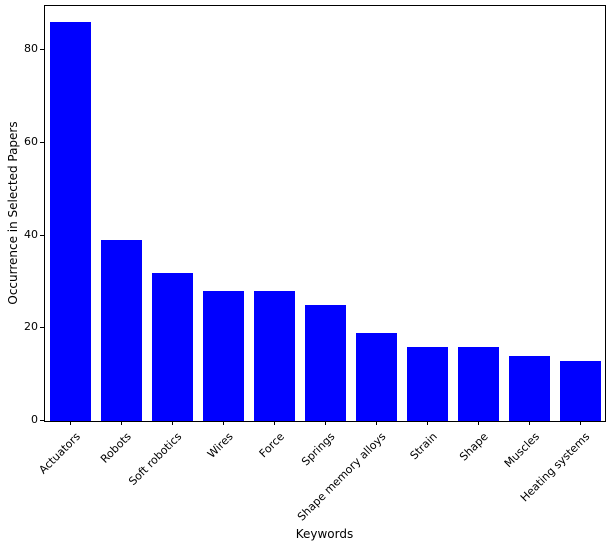 Image resolution: width=606 pixels, height=552 pixels. I want to click on bar-actuators, so click(70, 221).